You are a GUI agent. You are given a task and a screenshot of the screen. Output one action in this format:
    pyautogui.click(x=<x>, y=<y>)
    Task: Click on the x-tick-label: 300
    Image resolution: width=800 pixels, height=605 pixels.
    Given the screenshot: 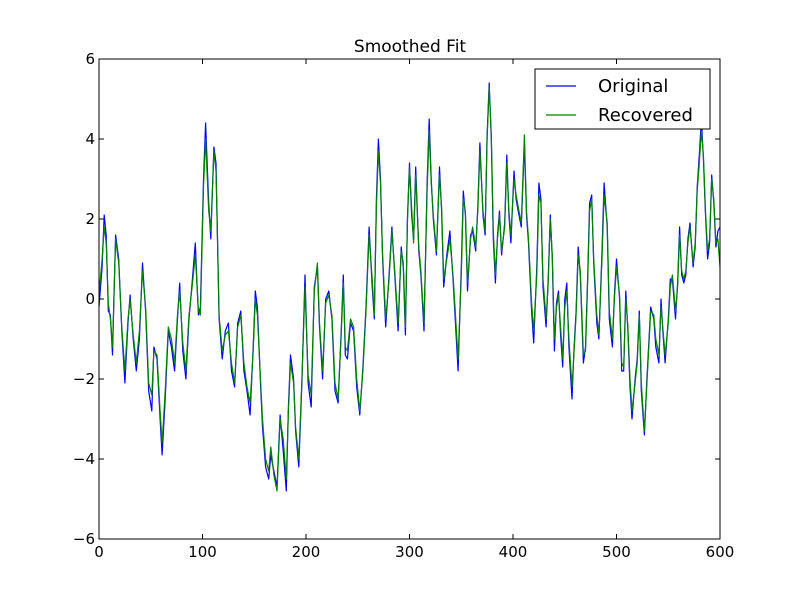 What is the action you would take?
    pyautogui.click(x=409, y=552)
    